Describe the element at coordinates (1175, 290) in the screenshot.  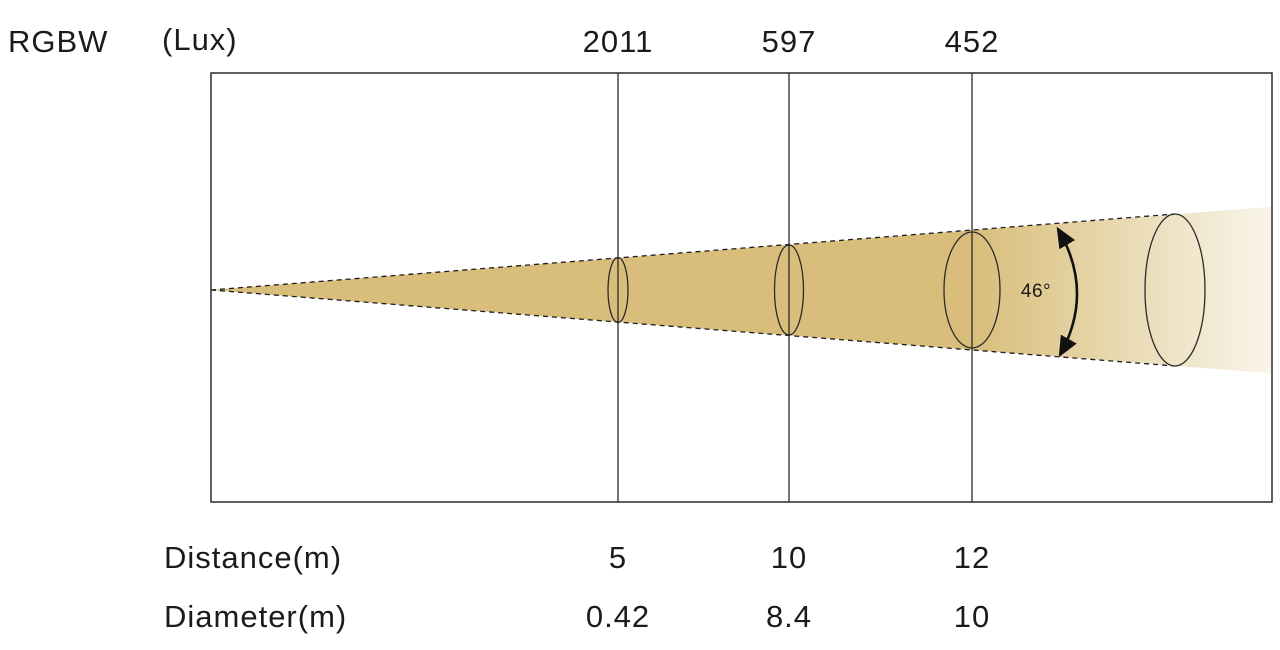
I see `beam-spot-far` at that location.